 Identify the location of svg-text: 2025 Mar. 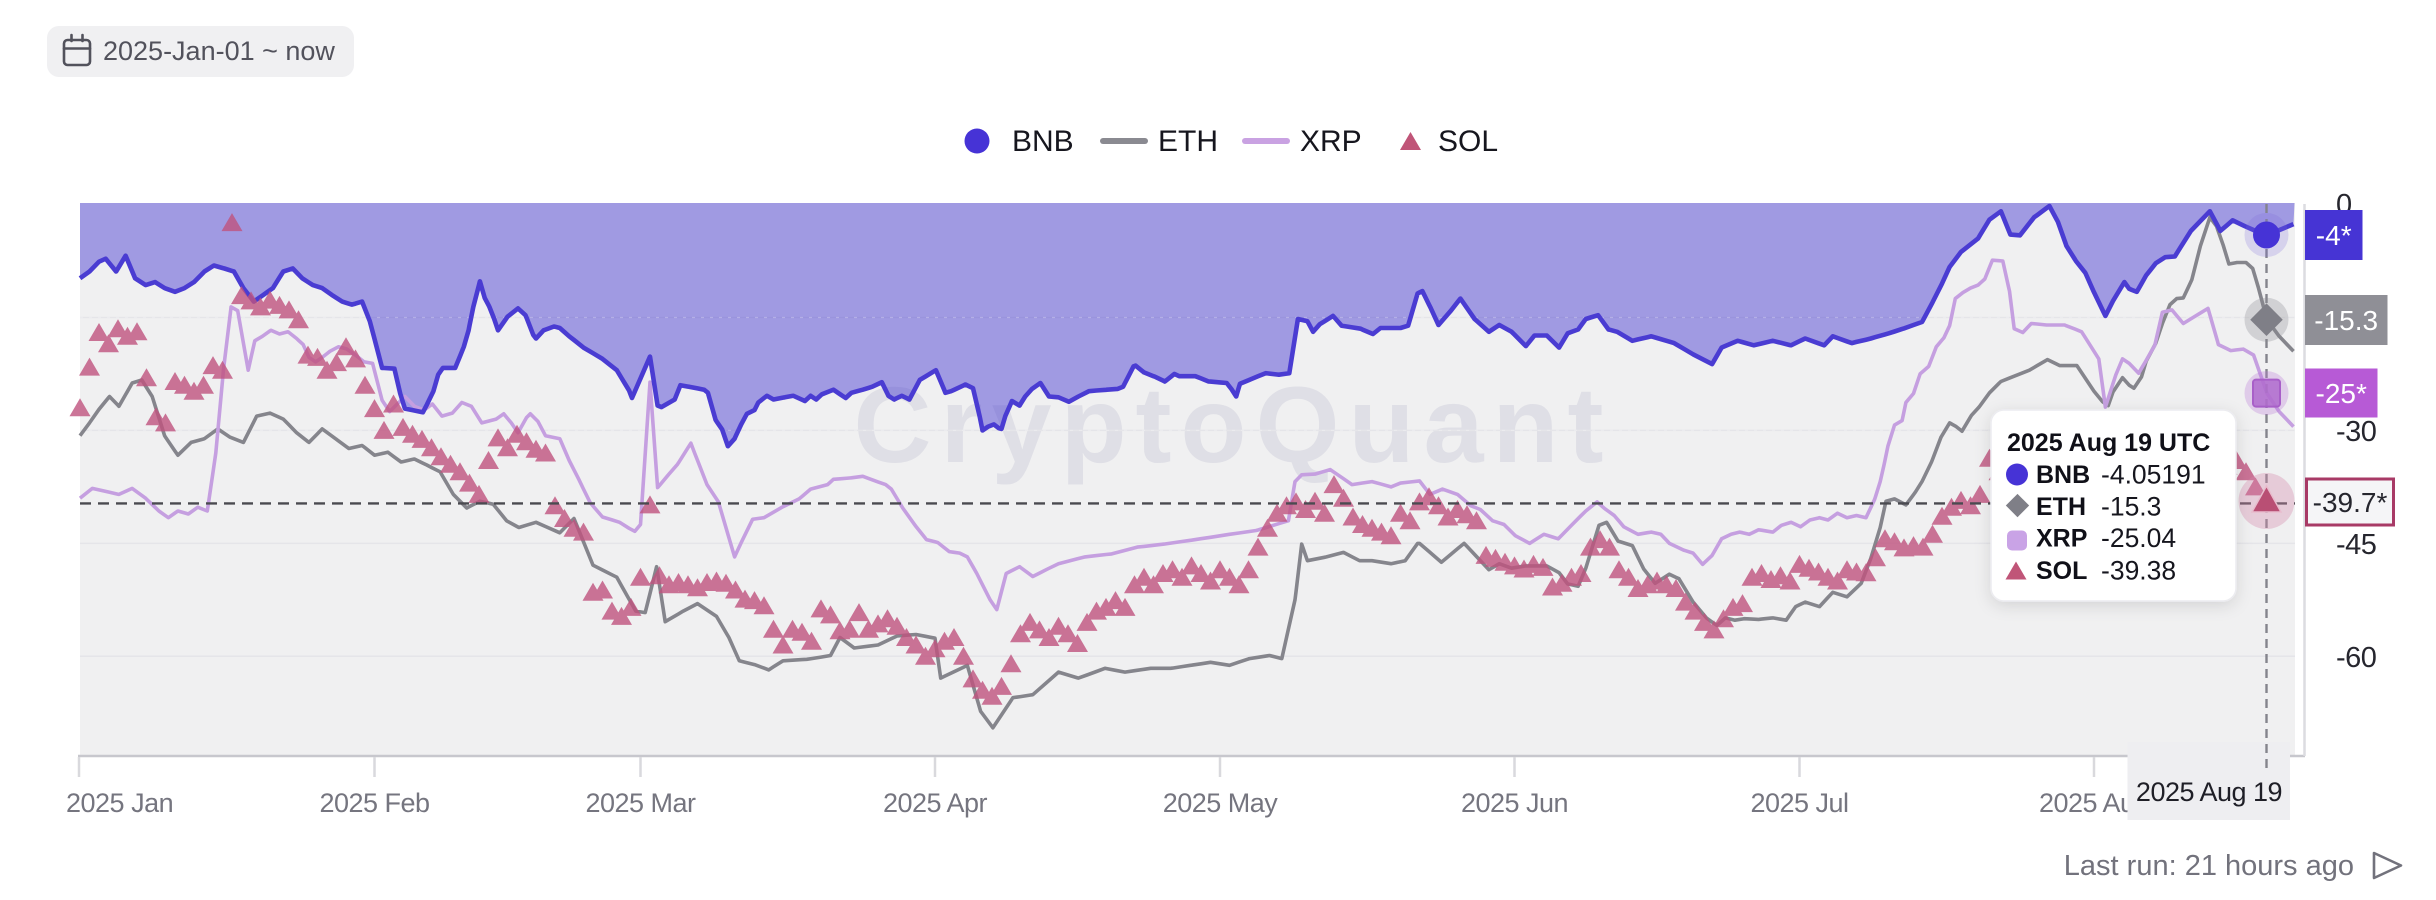
(640, 803).